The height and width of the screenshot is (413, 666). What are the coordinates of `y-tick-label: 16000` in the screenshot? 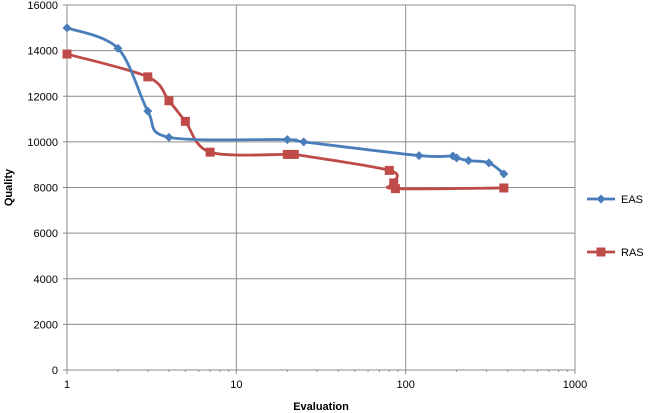 It's located at (42, 6).